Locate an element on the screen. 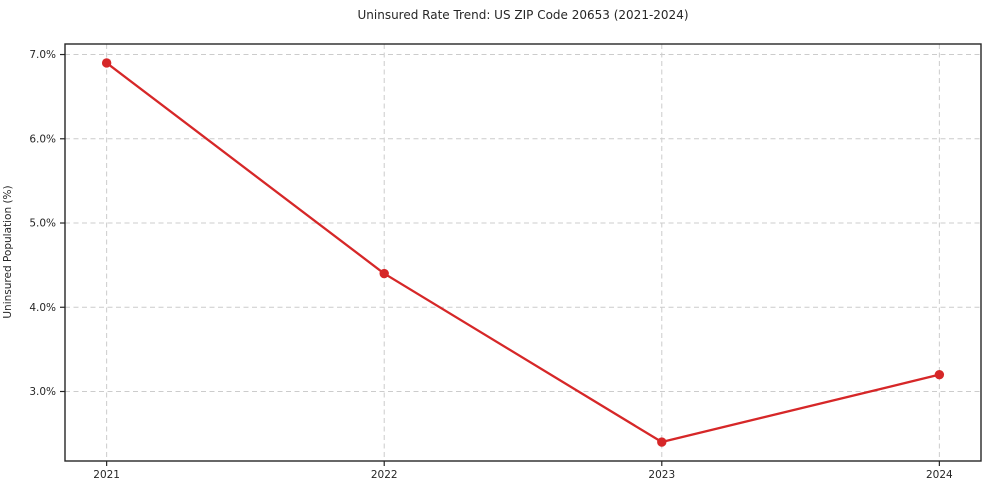 The image size is (989, 490). y-tick-label: 4.0% is located at coordinates (42, 308).